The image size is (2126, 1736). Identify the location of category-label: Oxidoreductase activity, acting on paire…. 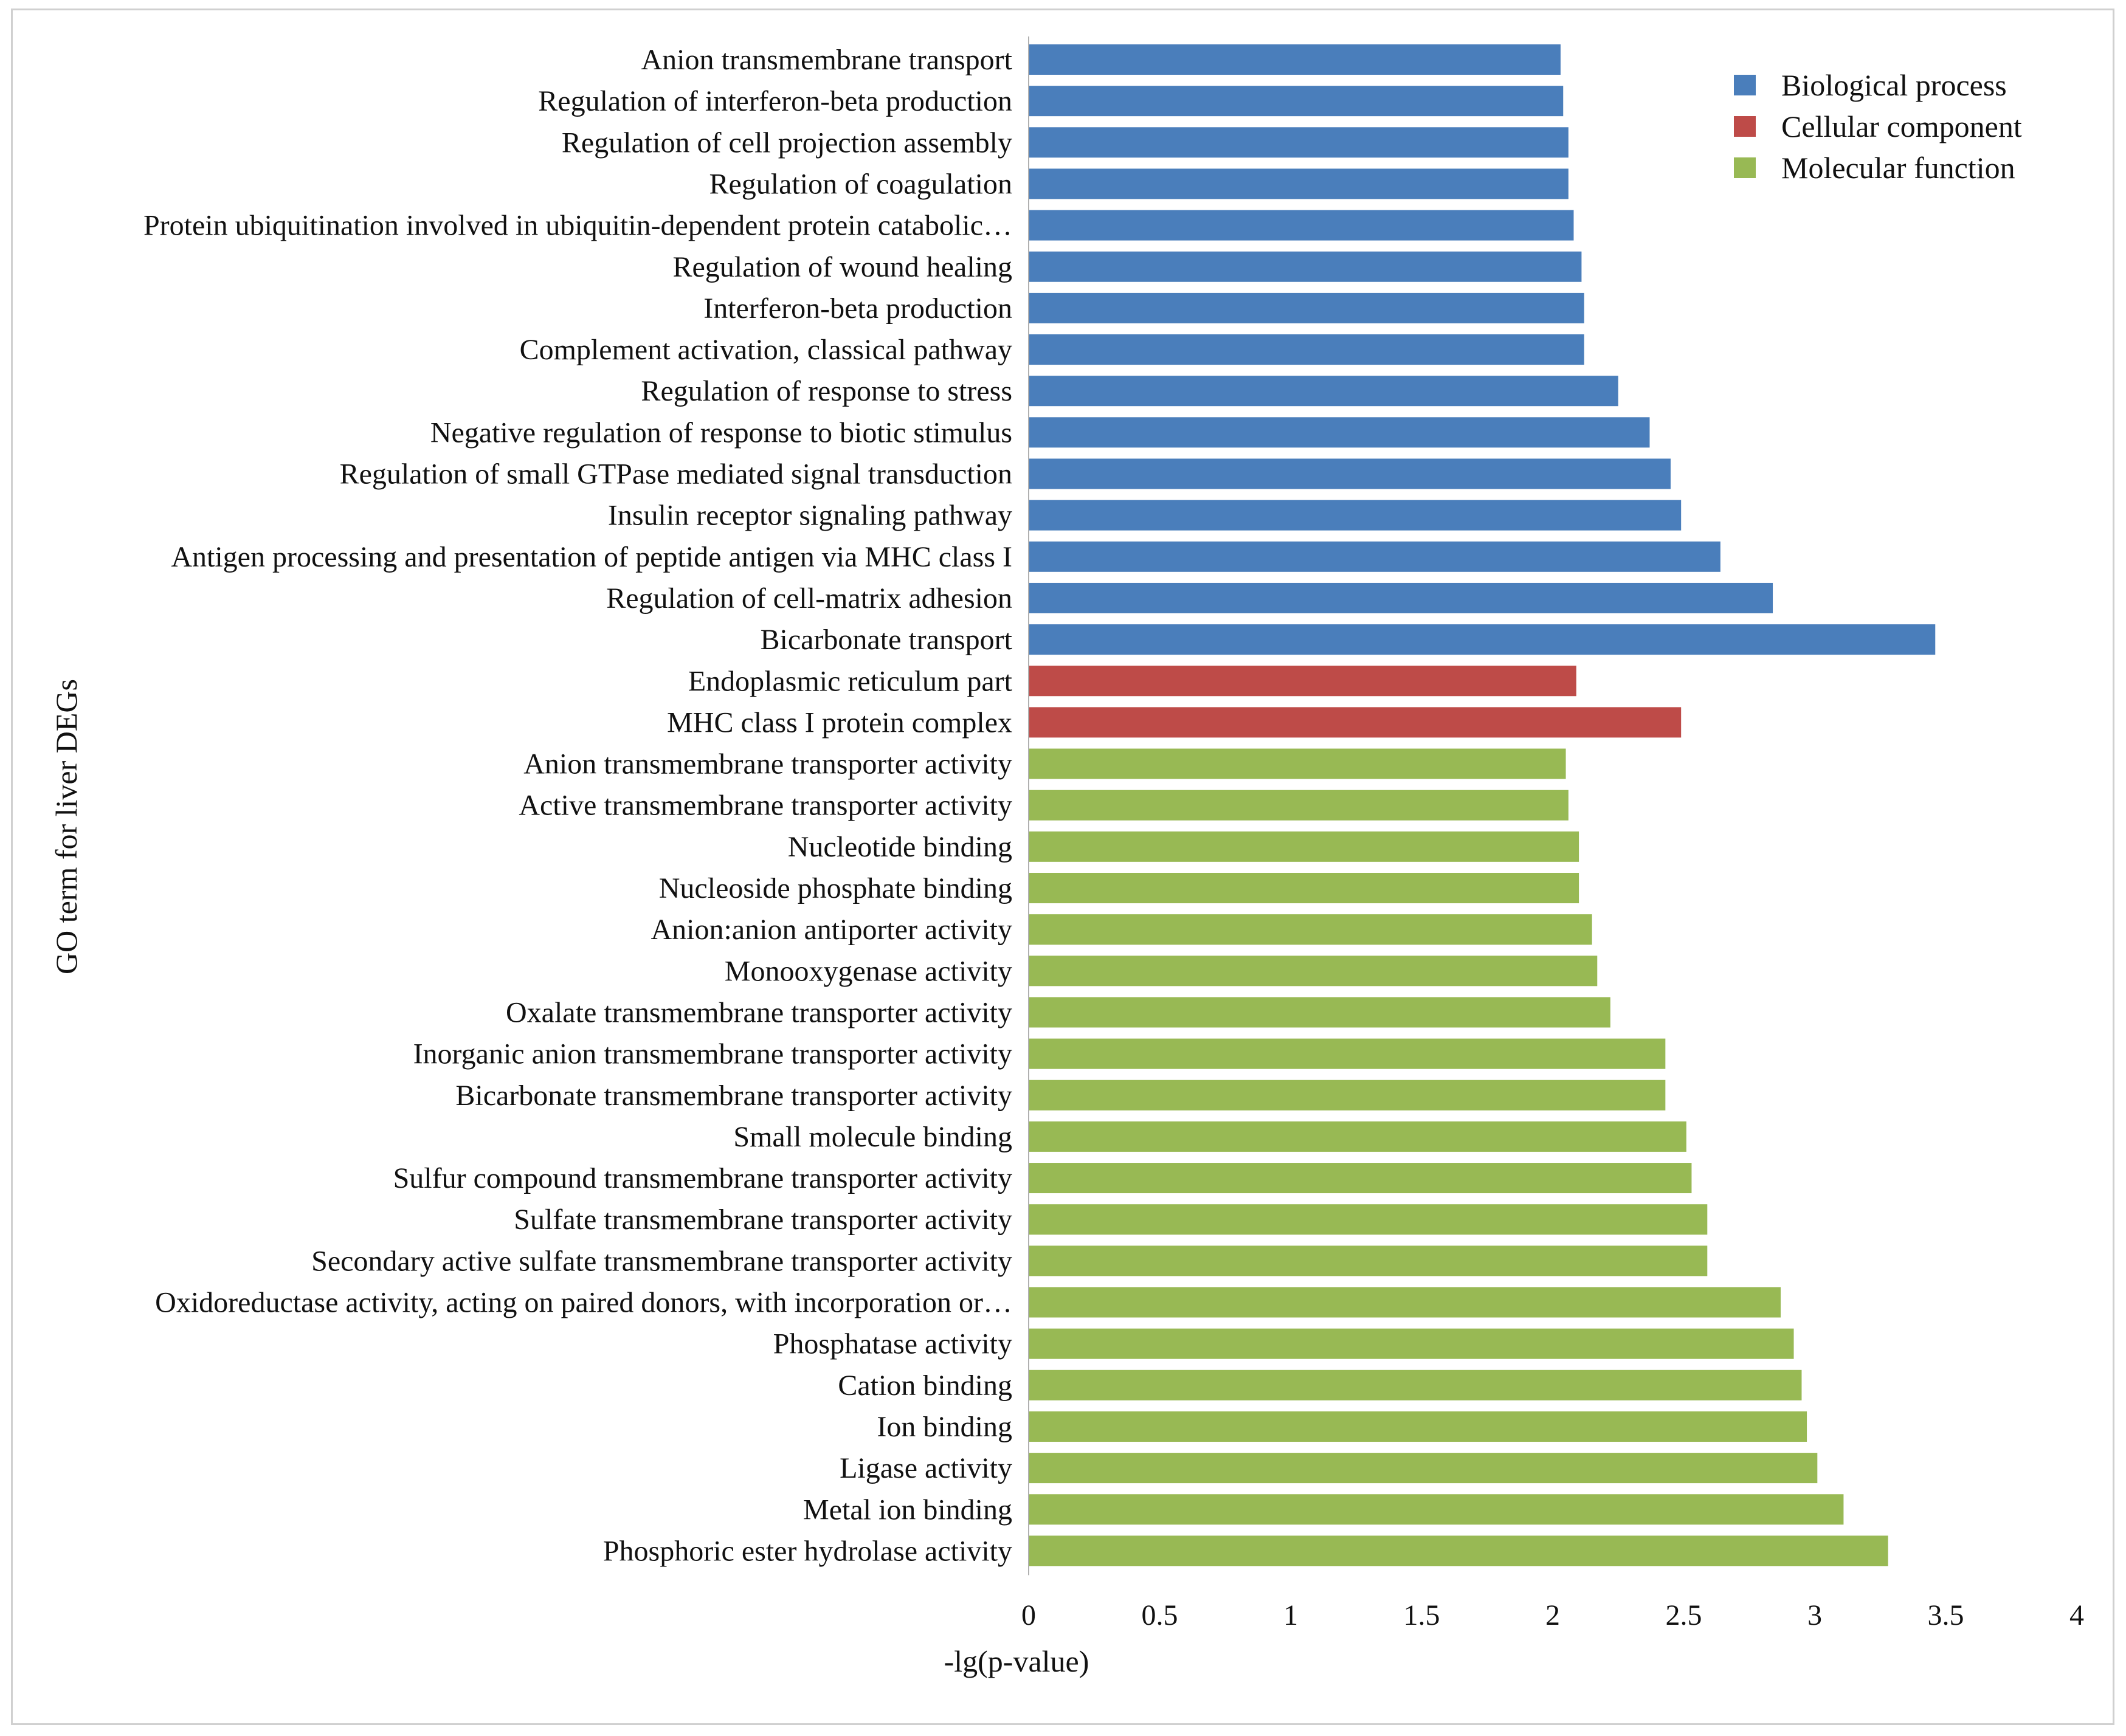
(583, 1303).